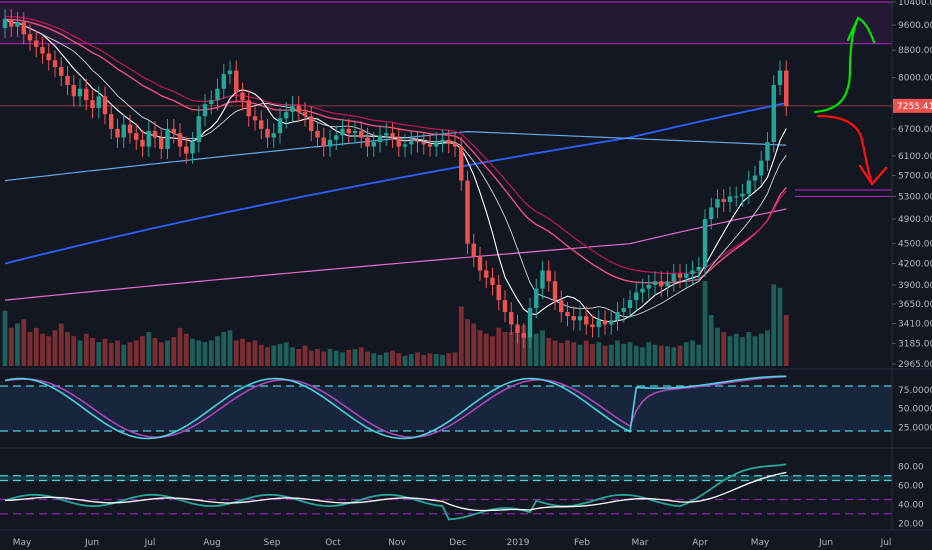  What do you see at coordinates (518, 543) in the screenshot?
I see `time-axis-label: 2019` at bounding box center [518, 543].